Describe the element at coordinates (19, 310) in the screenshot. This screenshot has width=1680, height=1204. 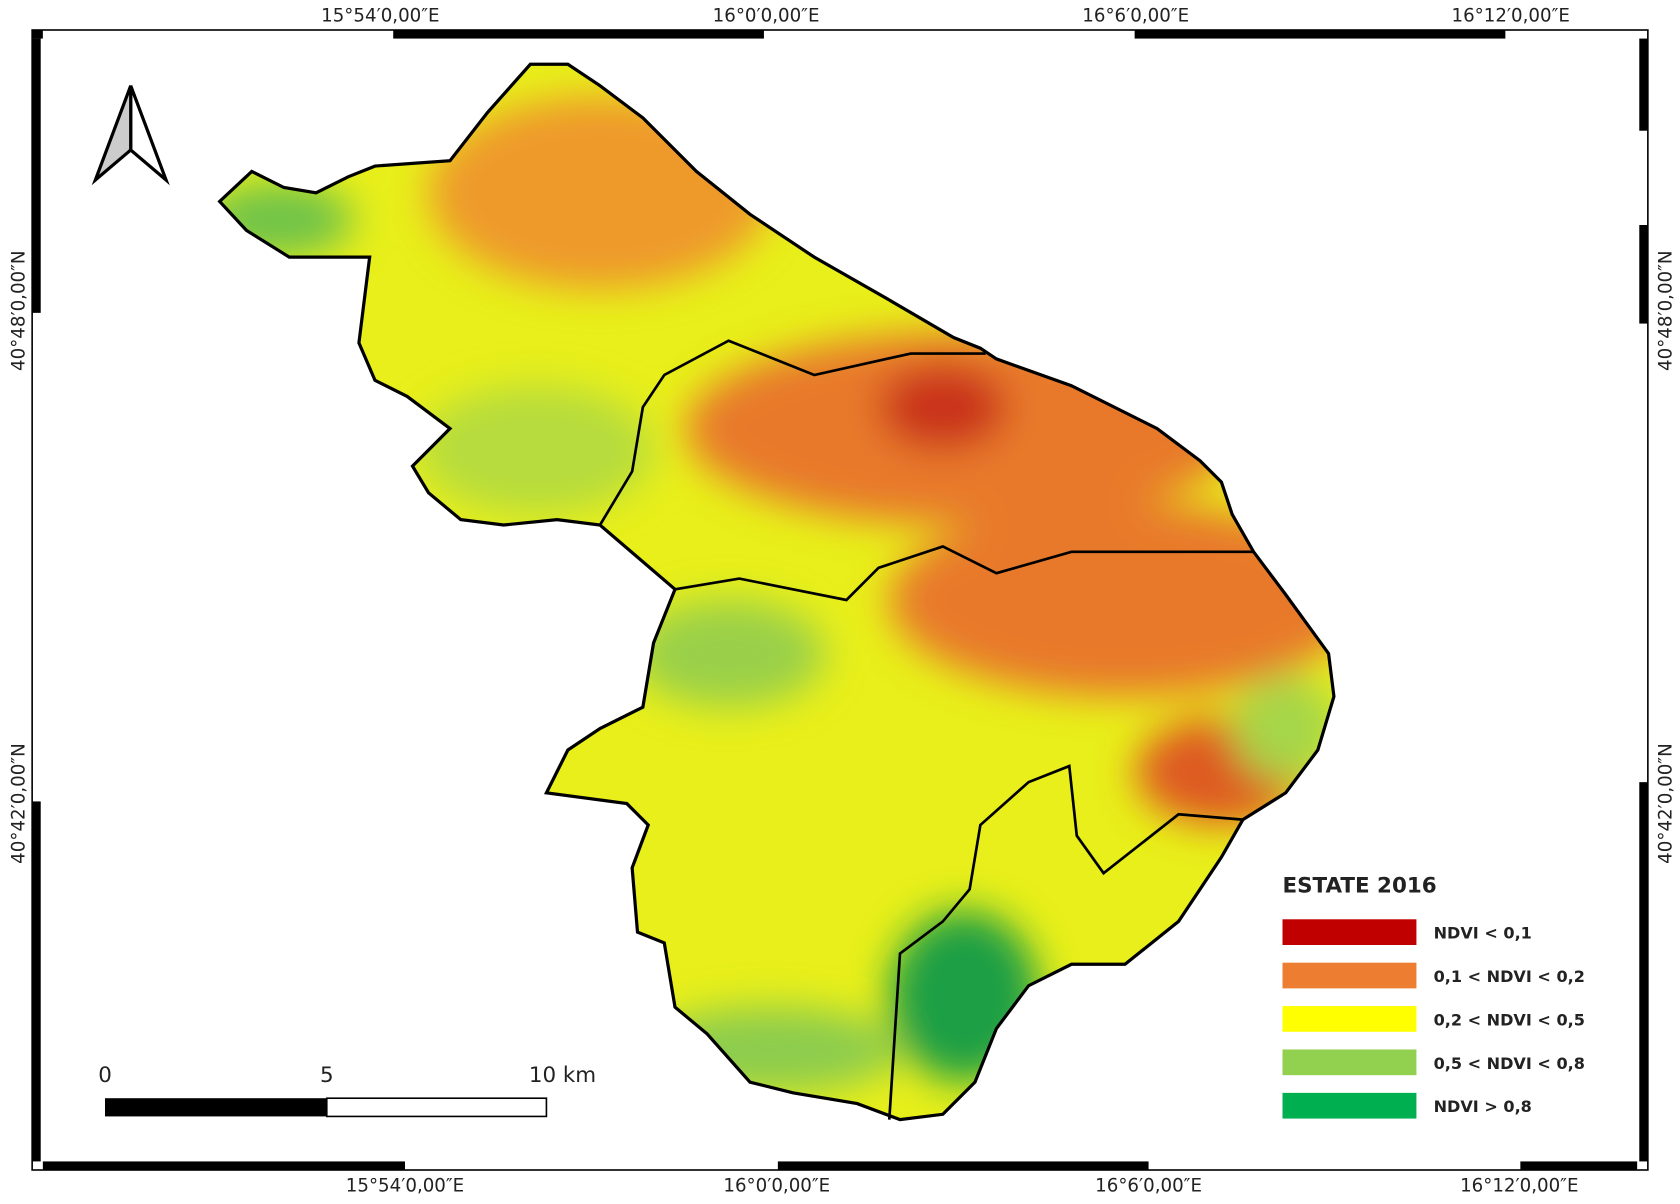
I see `left-coord-label: 40°48′0,00″N` at that location.